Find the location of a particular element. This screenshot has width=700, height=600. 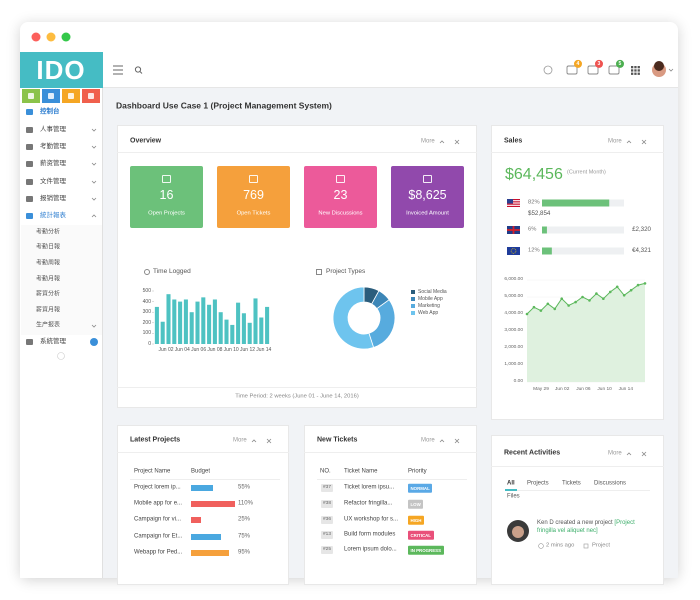

y-tick-label: 200 is located at coordinates (146, 322).